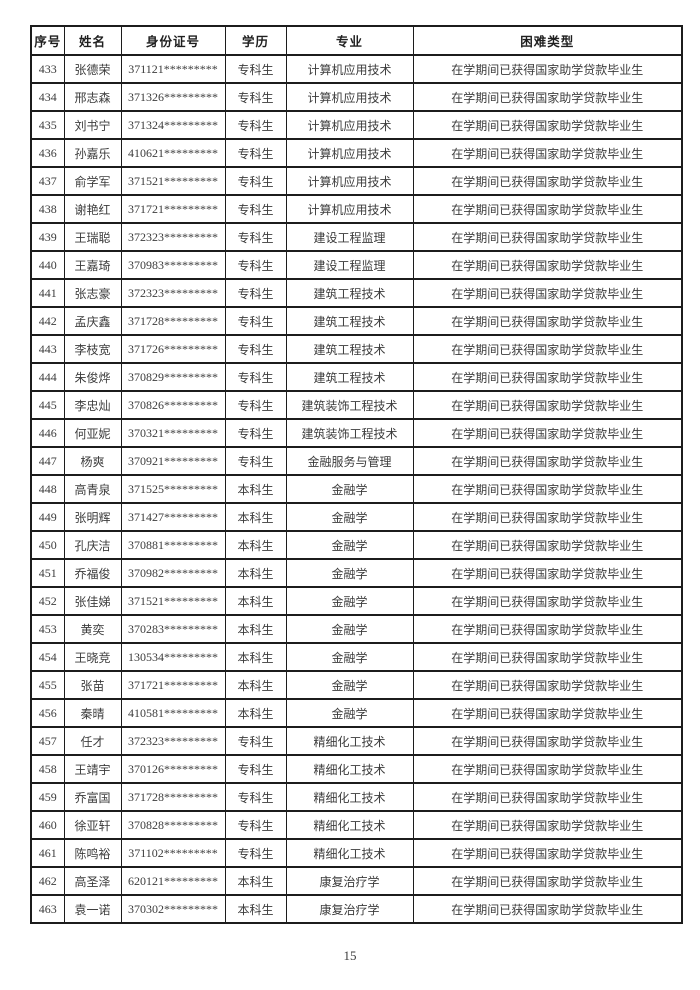  Describe the element at coordinates (47, 657) in the screenshot. I see `cell-number: 454` at that location.